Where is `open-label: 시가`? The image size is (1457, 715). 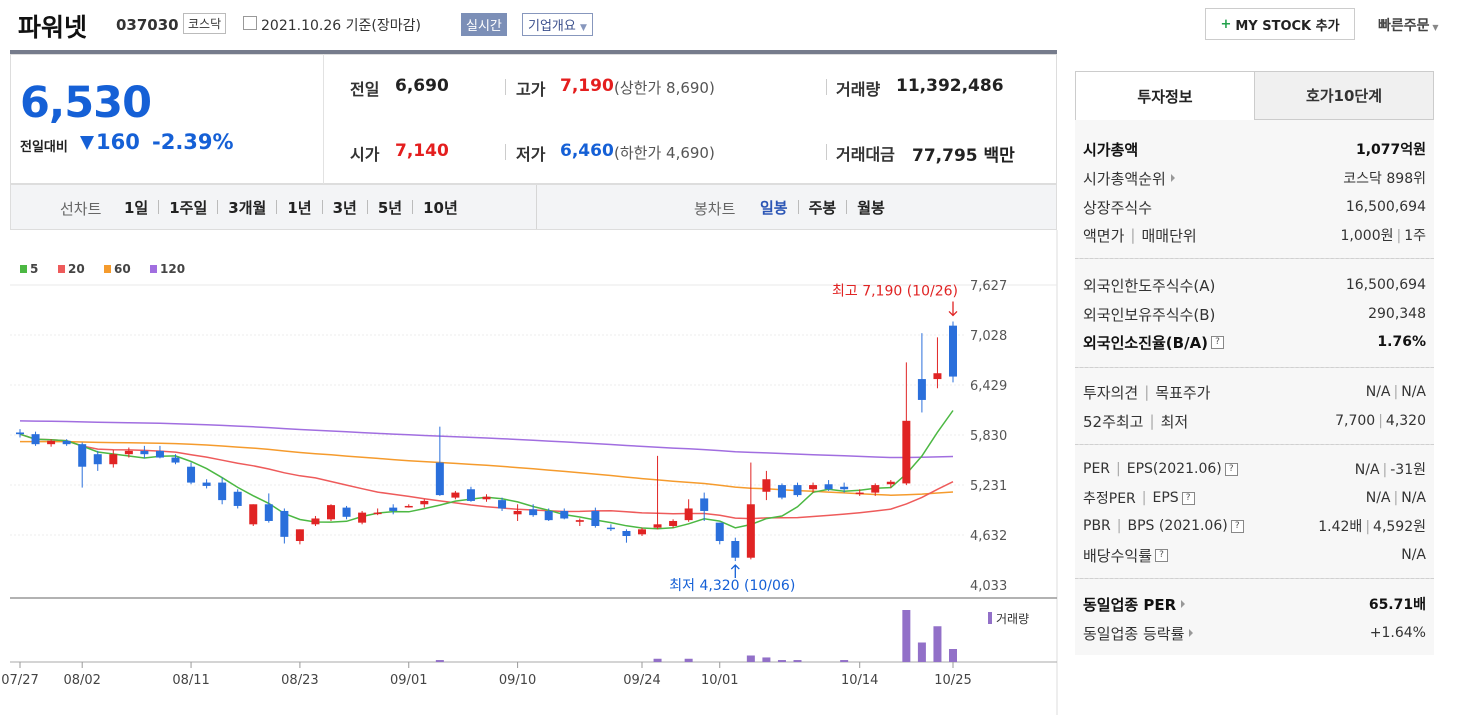 open-label: 시가 is located at coordinates (365, 154).